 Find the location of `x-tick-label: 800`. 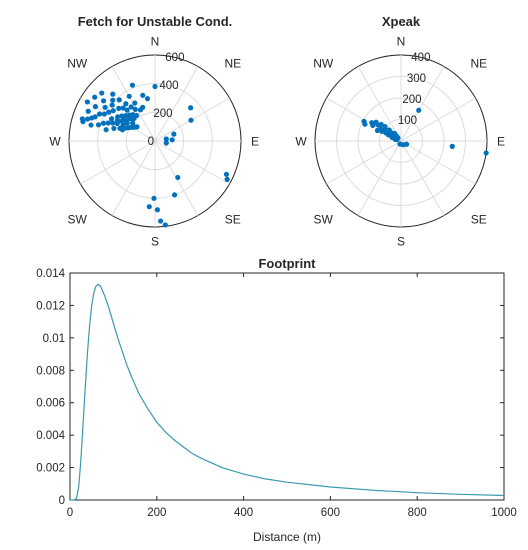

x-tick-label: 800 is located at coordinates (417, 513).